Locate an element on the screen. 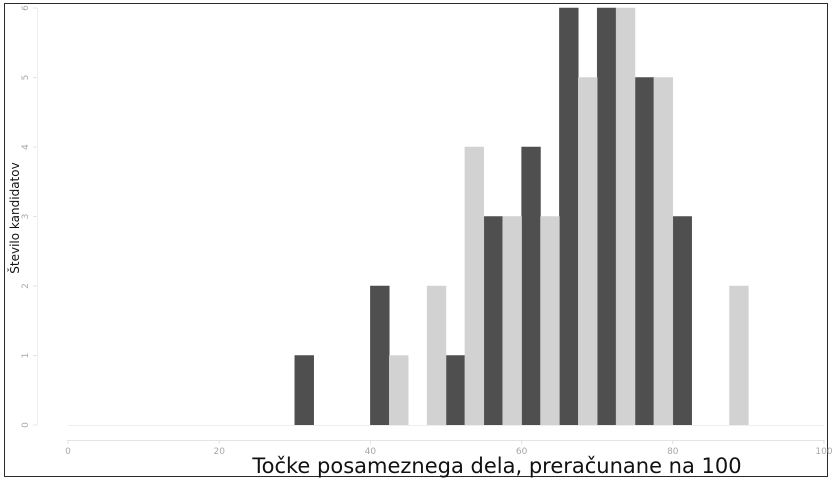  y-axis-label: Število kandidatov is located at coordinates (14, 217).